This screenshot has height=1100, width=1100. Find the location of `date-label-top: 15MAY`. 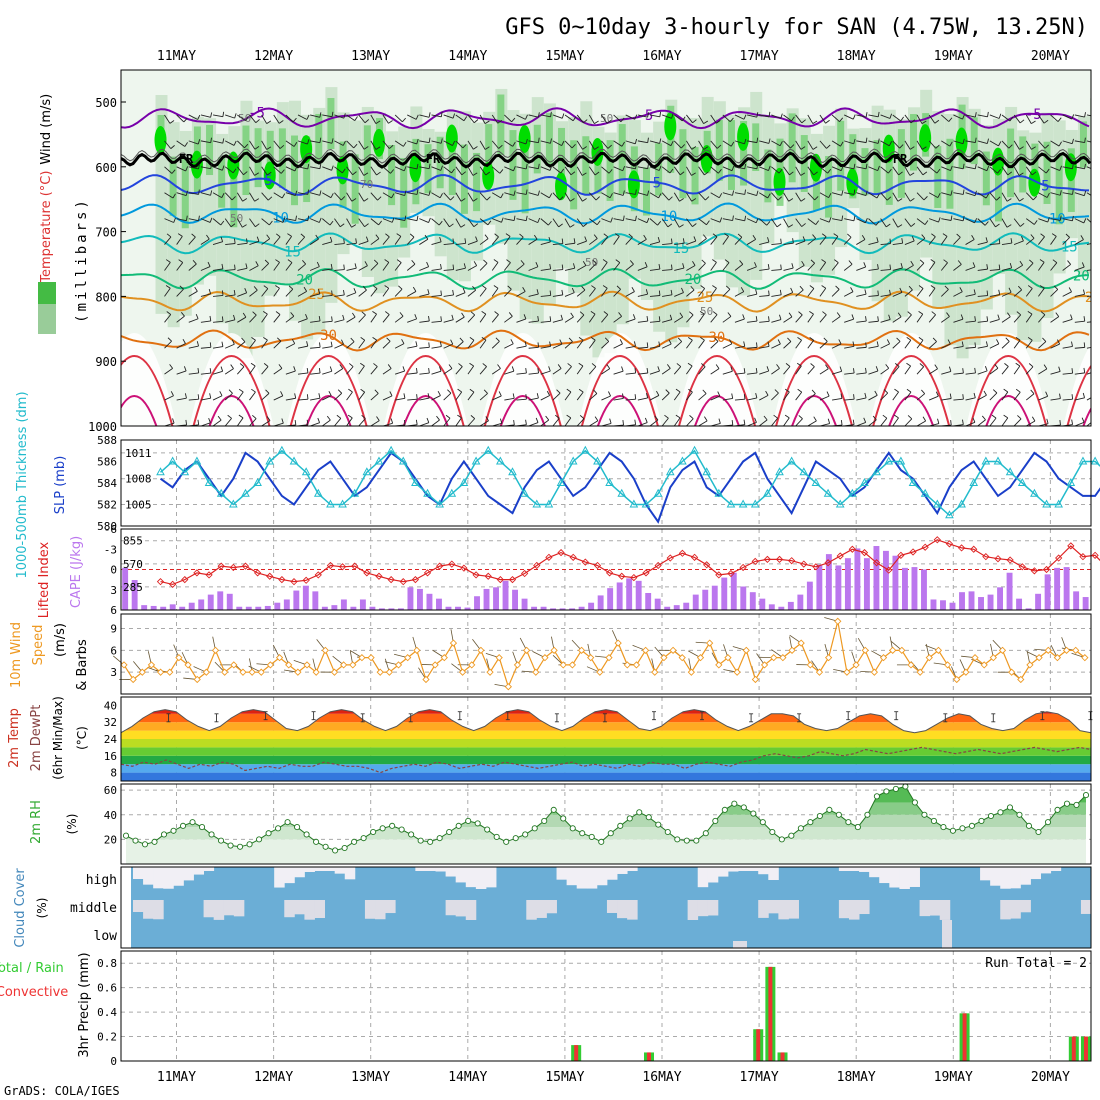

date-label-top: 15MAY is located at coordinates (564, 56).